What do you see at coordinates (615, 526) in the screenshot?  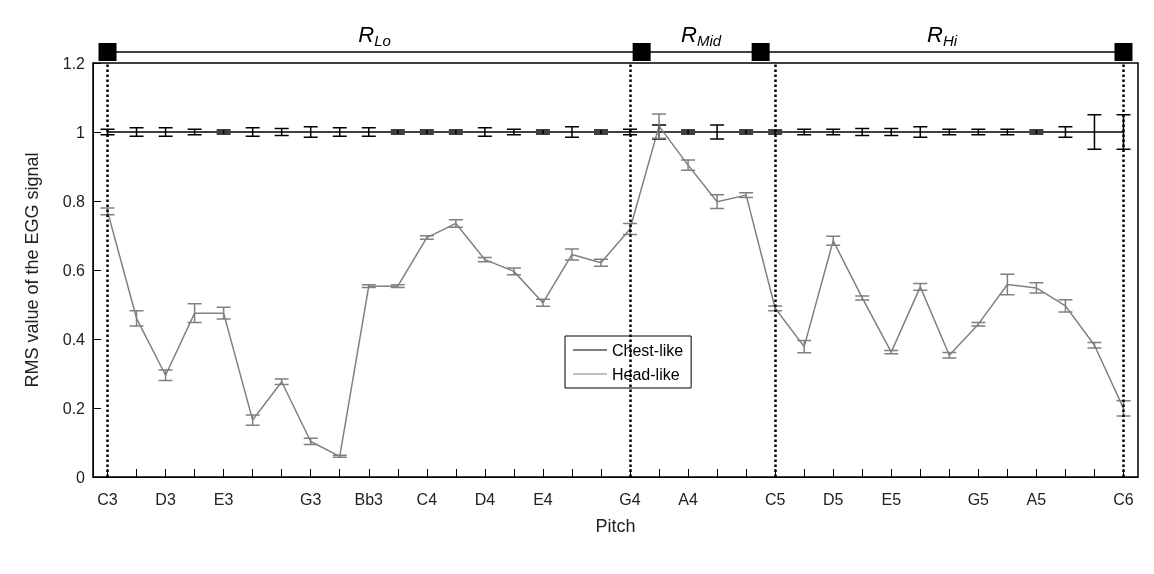 I see `x-axis-title: Pitch` at bounding box center [615, 526].